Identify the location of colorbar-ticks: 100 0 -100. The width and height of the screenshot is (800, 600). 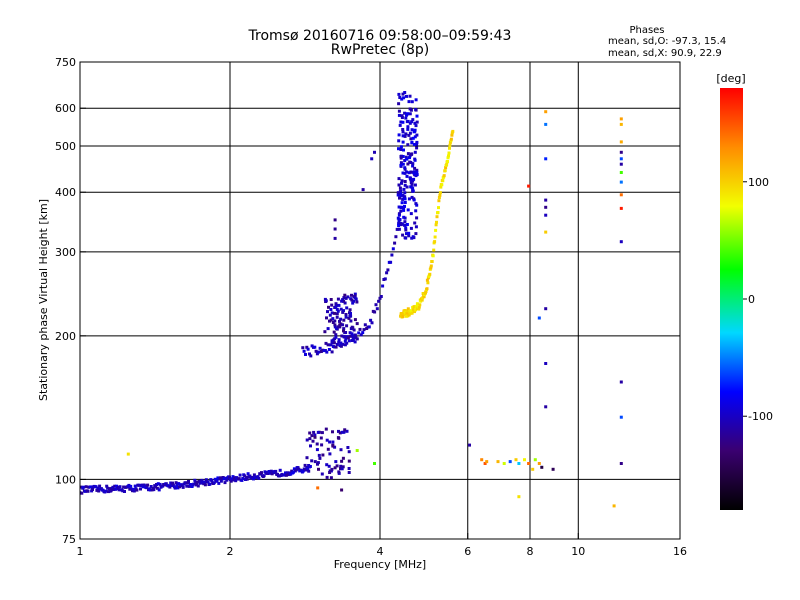
(758, 299).